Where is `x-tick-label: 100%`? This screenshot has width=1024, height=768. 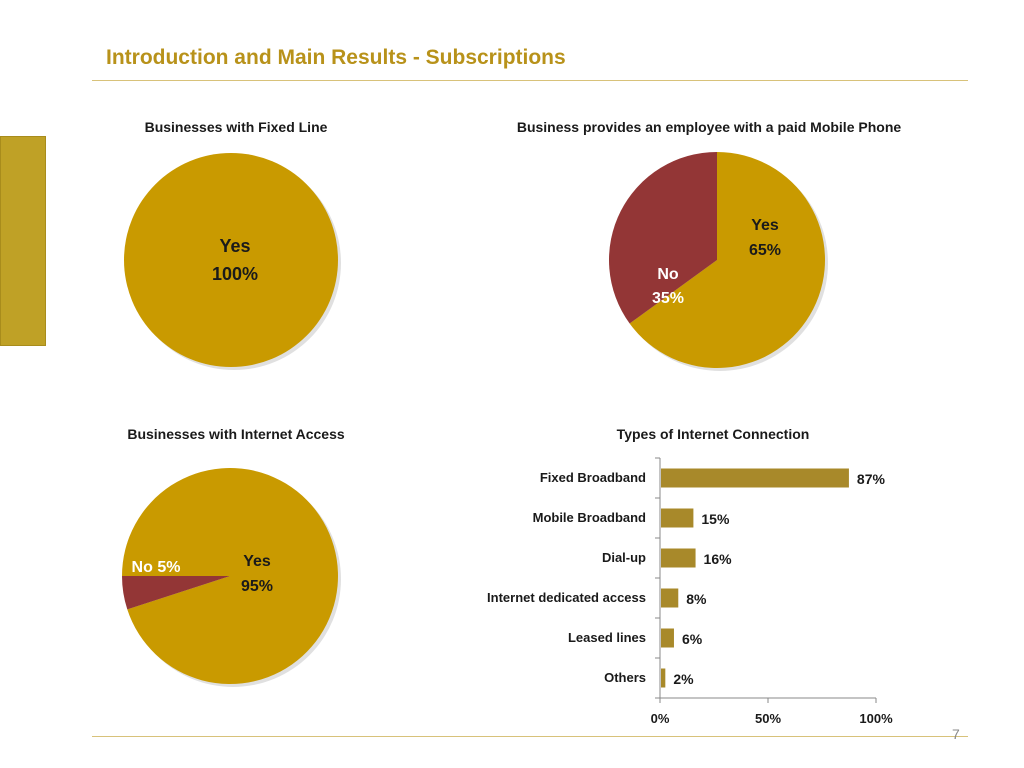 x-tick-label: 100% is located at coordinates (876, 718).